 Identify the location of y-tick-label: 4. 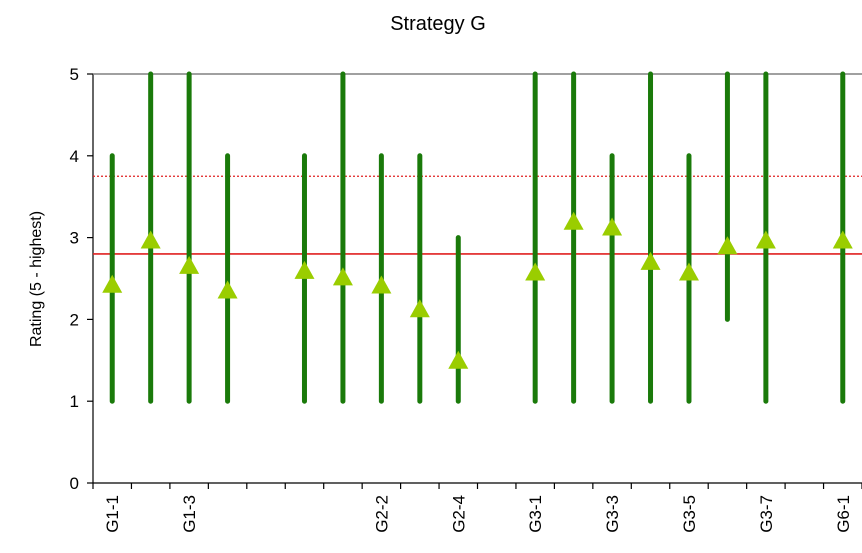
(74, 156).